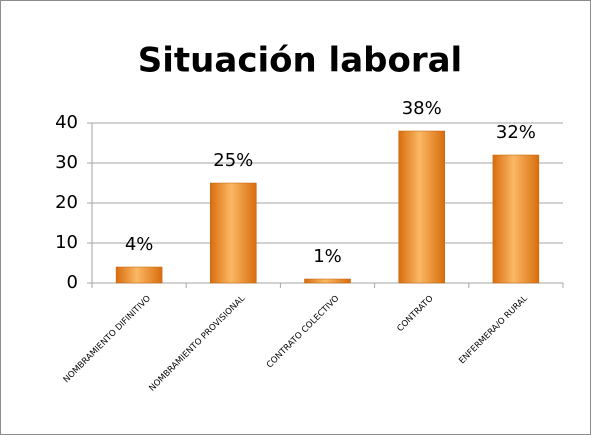 Image resolution: width=591 pixels, height=435 pixels. I want to click on y-tick-label: 10, so click(66, 242).